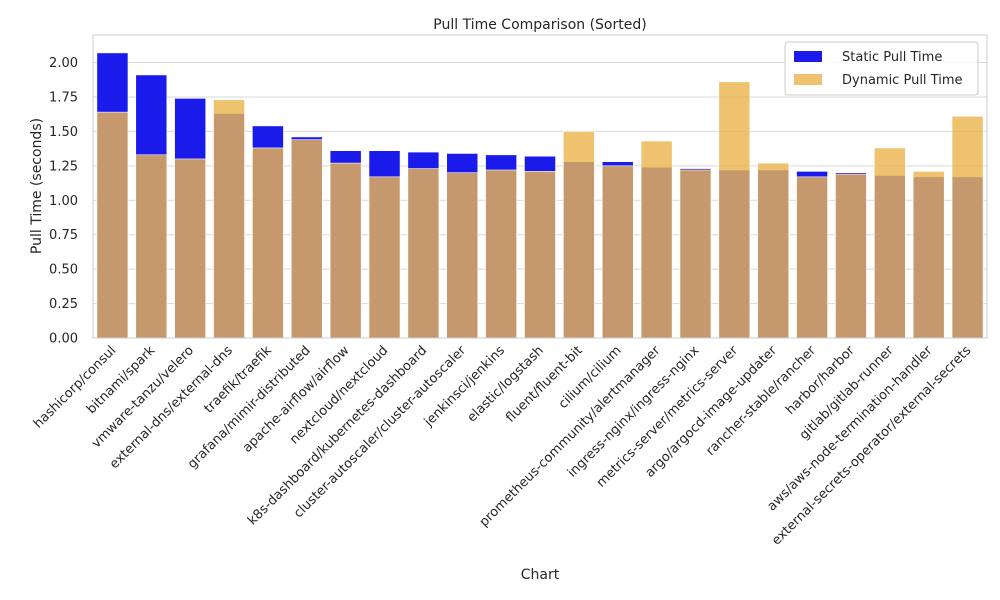  Describe the element at coordinates (63, 97) in the screenshot. I see `y-tick-label: 1.75` at that location.